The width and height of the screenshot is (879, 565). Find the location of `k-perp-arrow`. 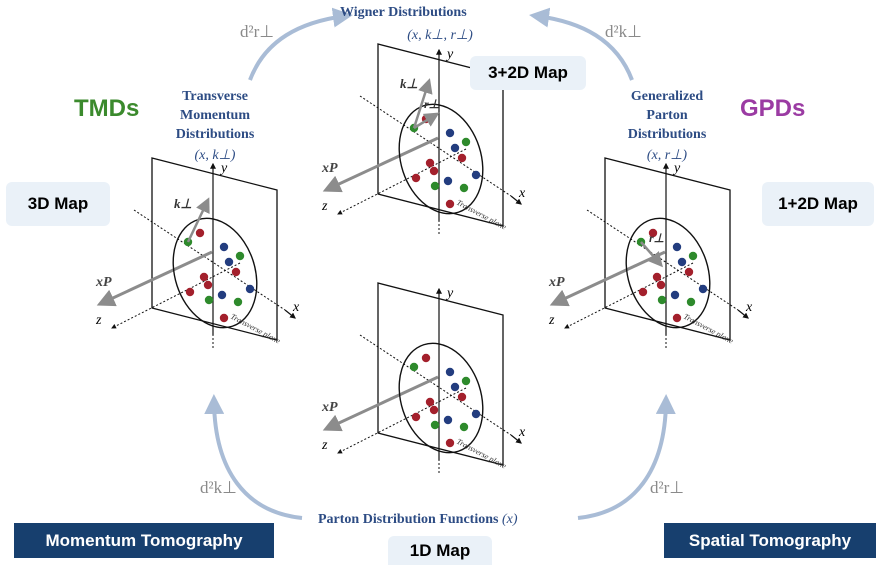

k-perp-arrow is located at coordinates (422, 103).